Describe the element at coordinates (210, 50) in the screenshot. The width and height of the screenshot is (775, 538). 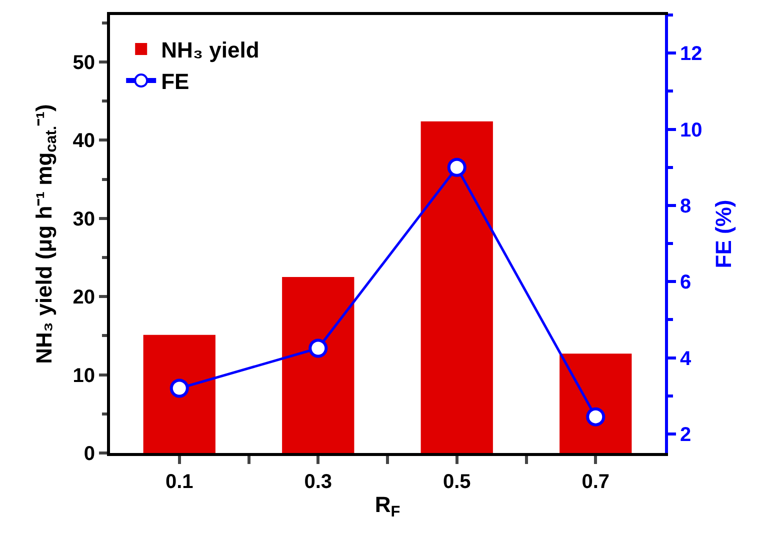
I see `legend-label: NH₃ yield` at that location.